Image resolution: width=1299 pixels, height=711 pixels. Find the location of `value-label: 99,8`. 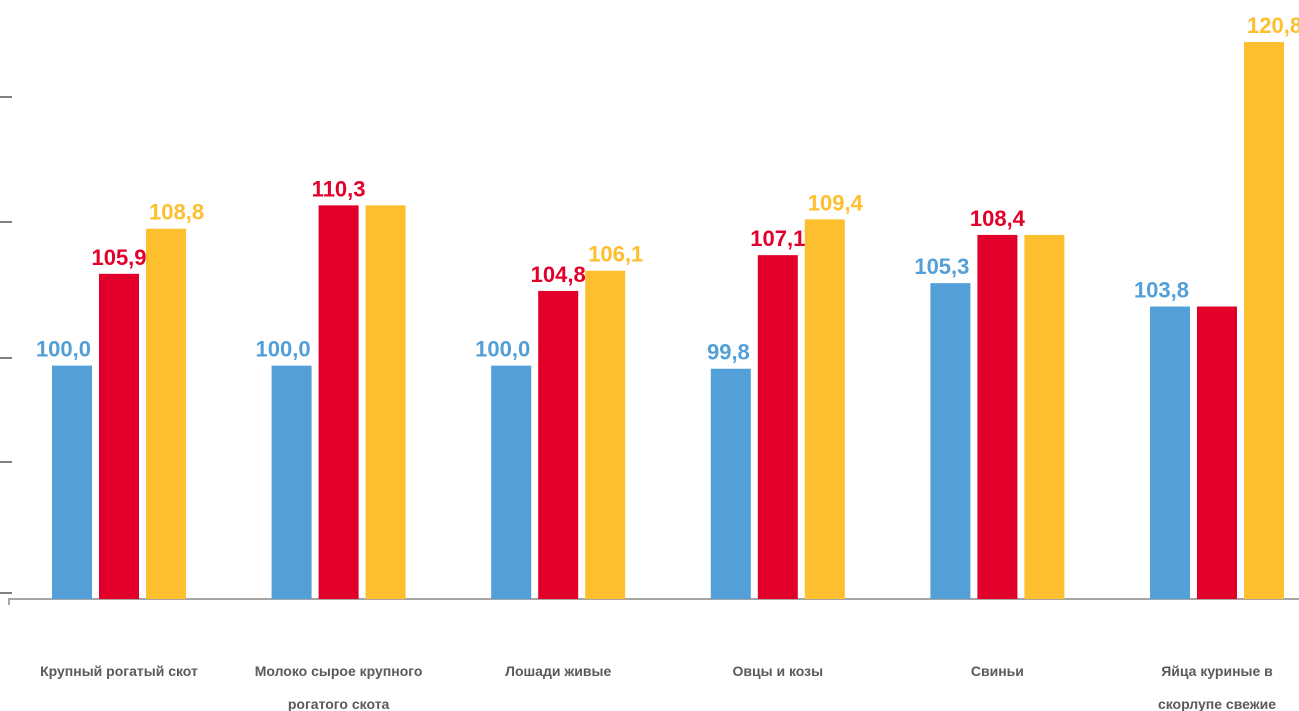

value-label: 99,8 is located at coordinates (728, 352).